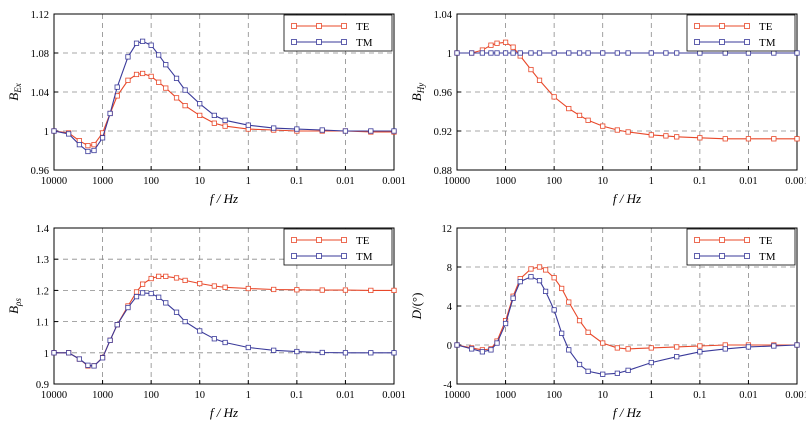  I want to click on y-tick-label: 1.1, so click(42, 323).